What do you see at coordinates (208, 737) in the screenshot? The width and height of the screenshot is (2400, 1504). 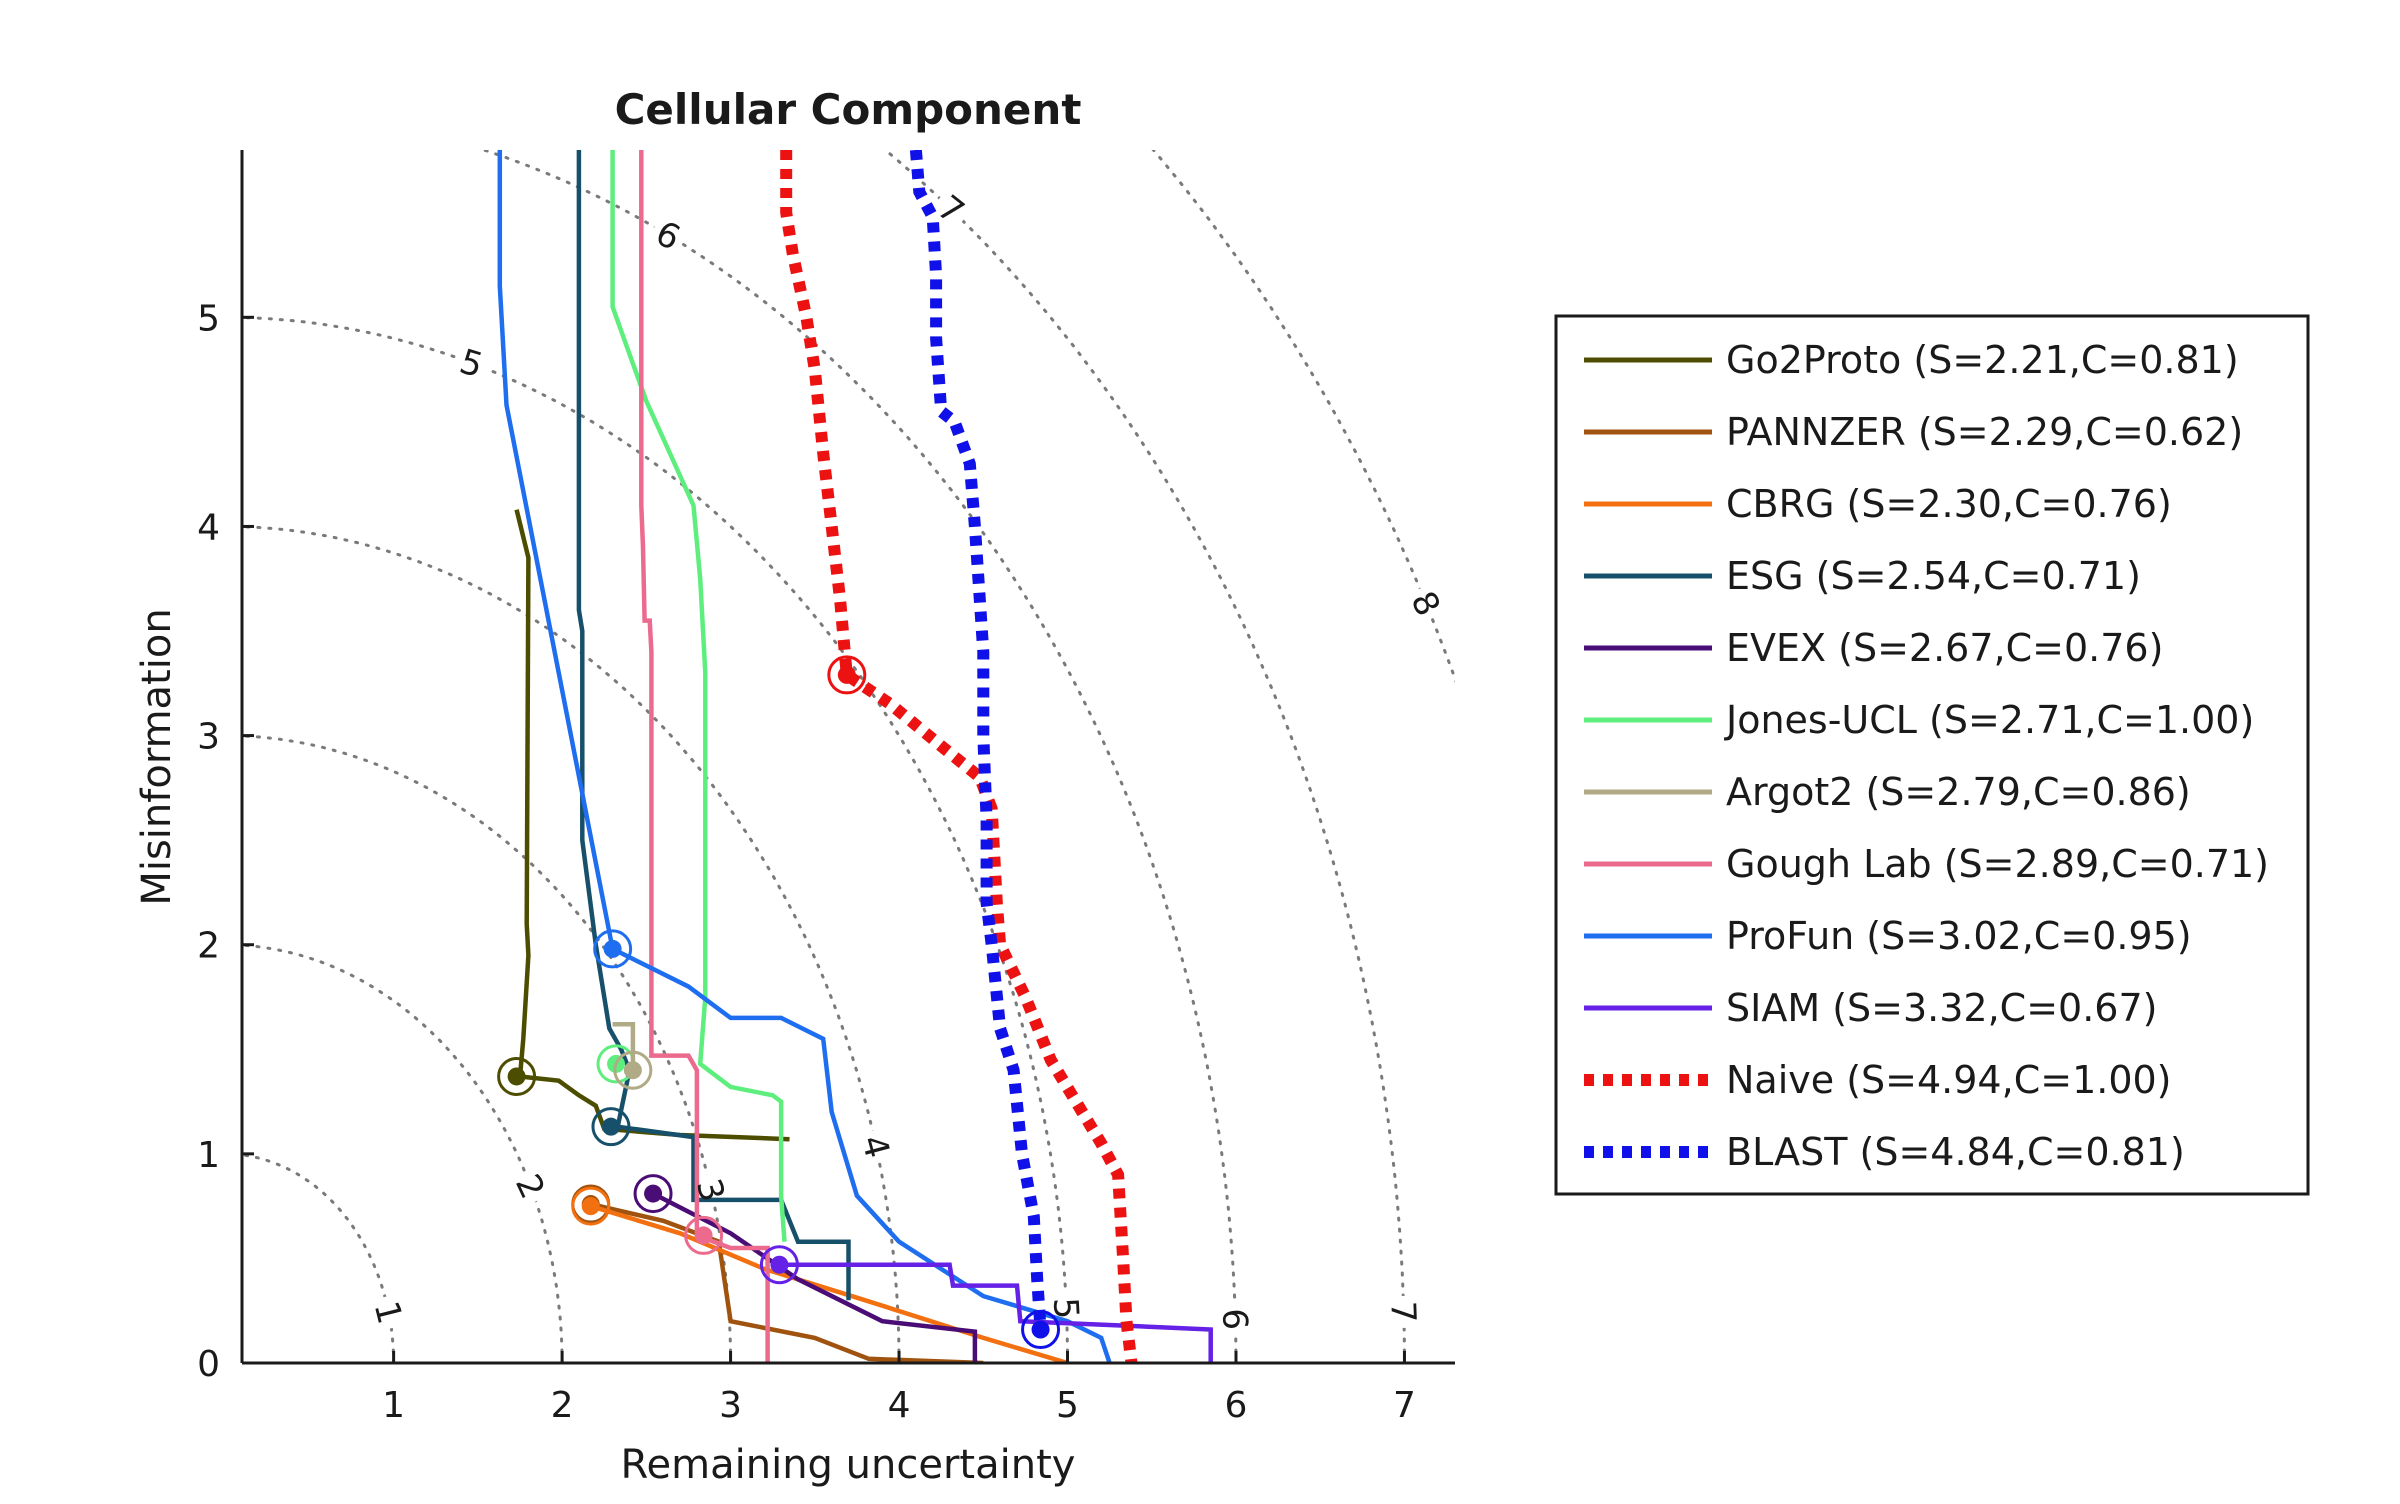 I see `y-tick-label: 3` at bounding box center [208, 737].